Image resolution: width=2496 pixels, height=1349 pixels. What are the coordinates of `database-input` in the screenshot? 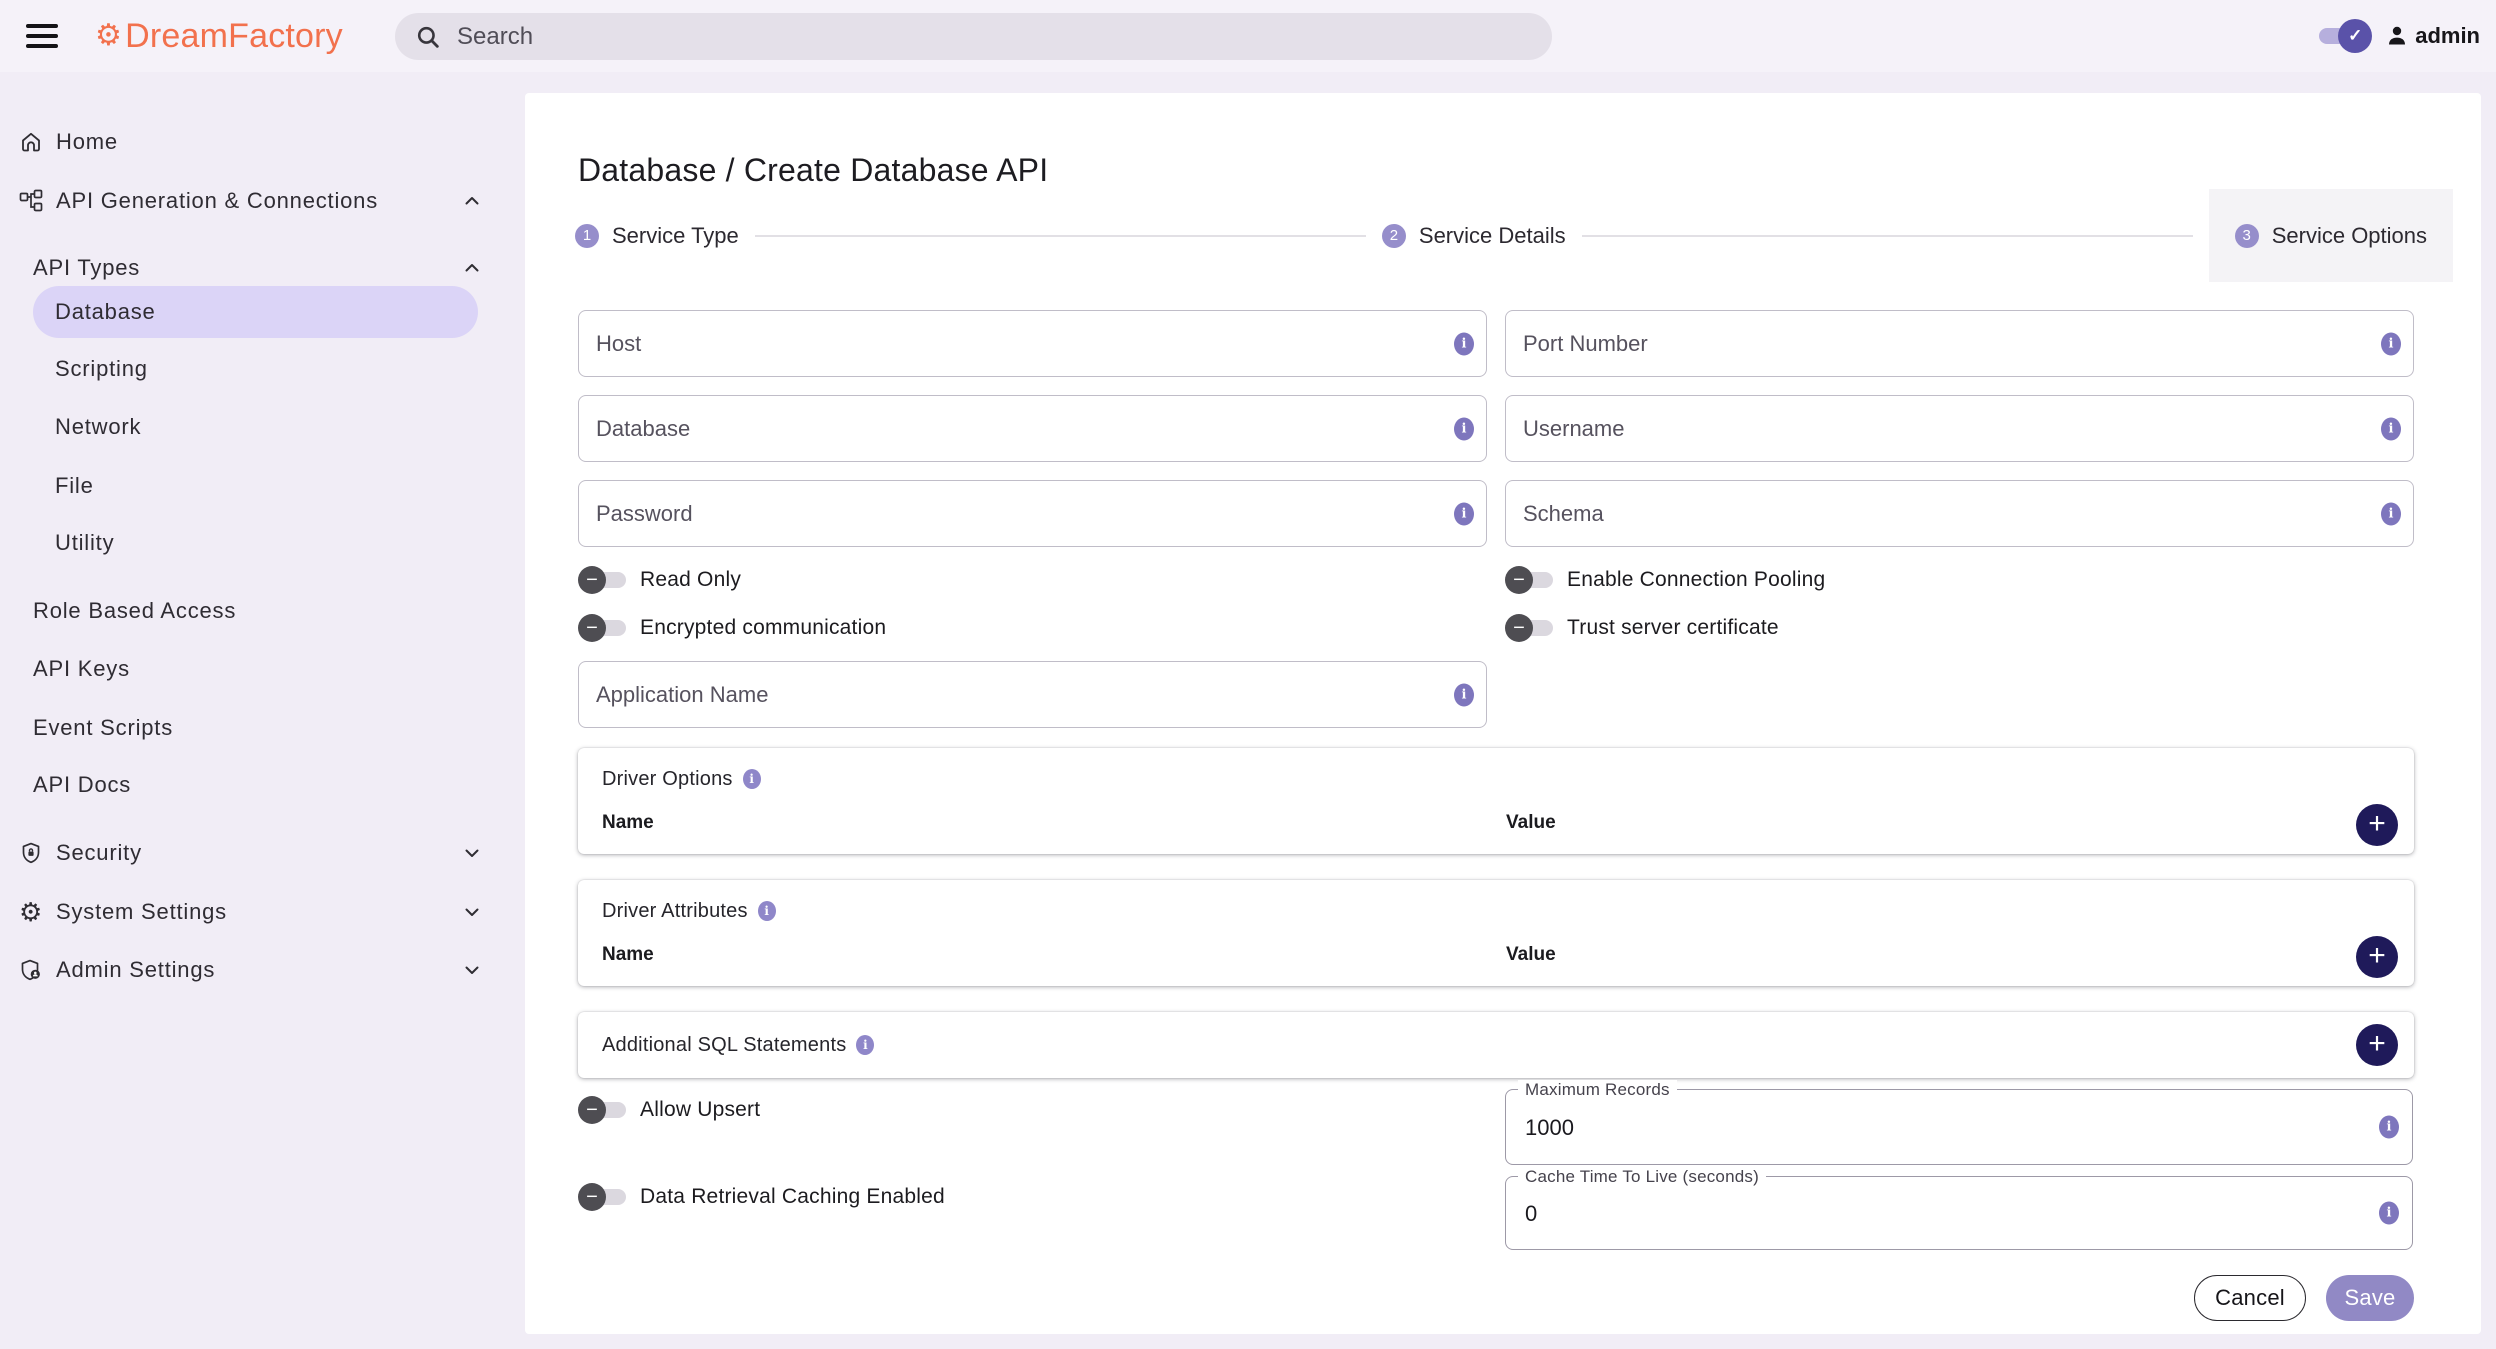 It's located at (1032, 428).